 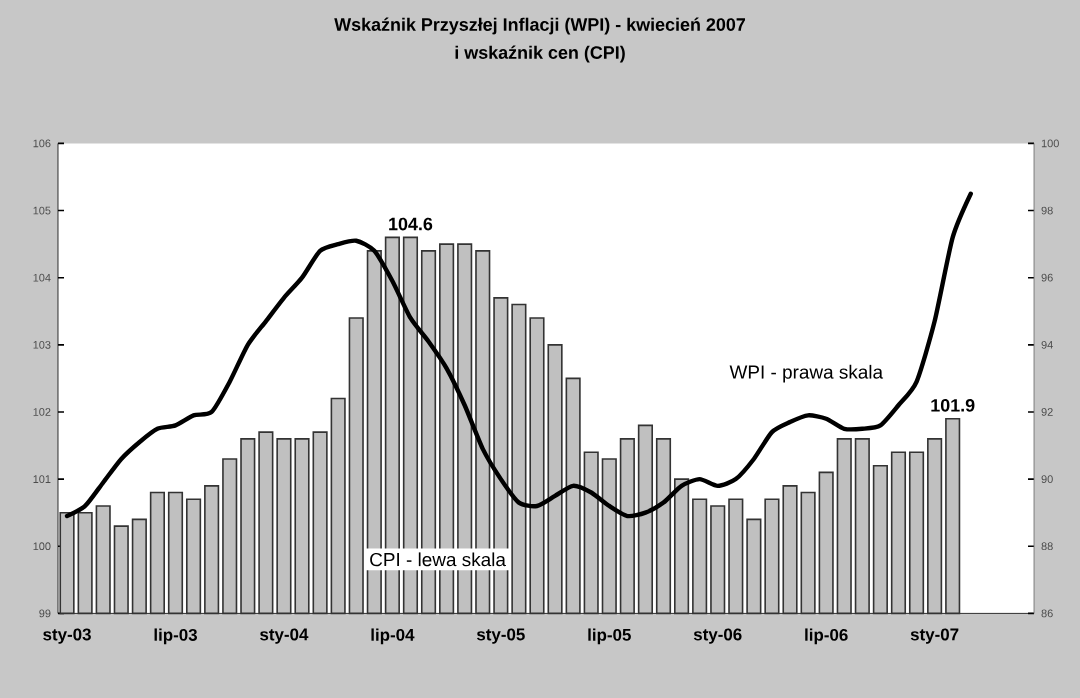 I want to click on chart-title: Wskaźnik Przyszłej Inflacji (WPI) - kwiecień 2007, so click(x=540, y=26).